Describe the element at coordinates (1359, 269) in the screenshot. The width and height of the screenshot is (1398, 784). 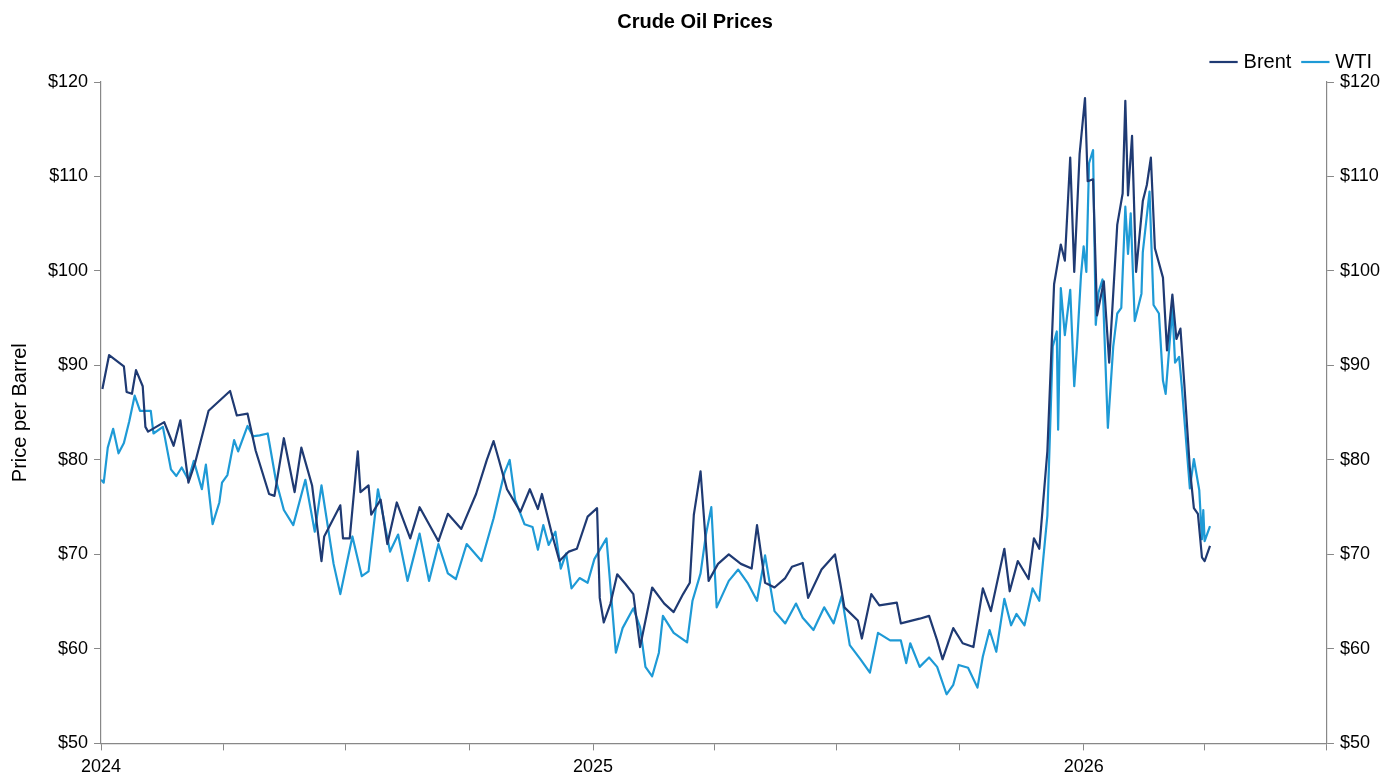
I see `y2-tick-label: $100` at that location.